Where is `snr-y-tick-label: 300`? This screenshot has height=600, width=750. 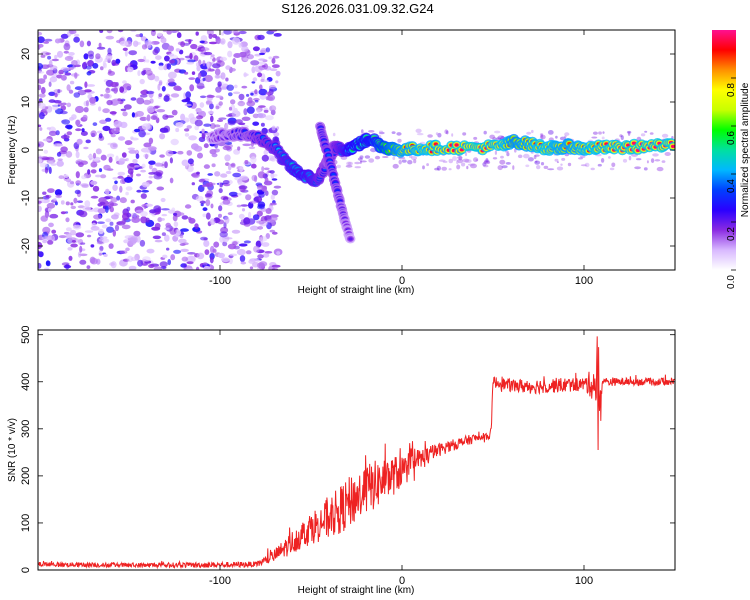
snr-y-tick-label: 300 is located at coordinates (26, 429).